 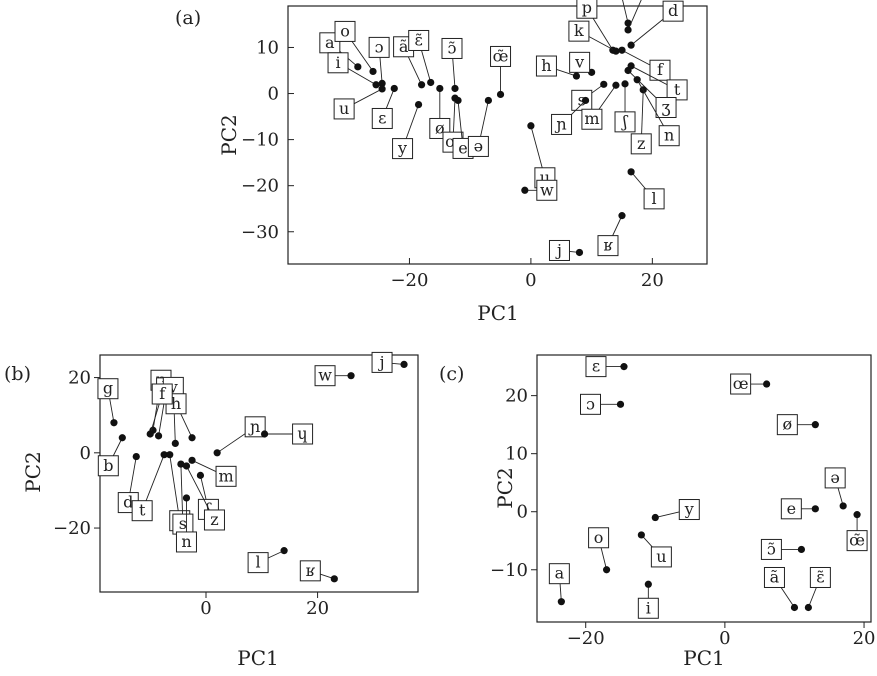 What do you see at coordinates (820, 576) in the screenshot?
I see `point-label: ɛ̃` at bounding box center [820, 576].